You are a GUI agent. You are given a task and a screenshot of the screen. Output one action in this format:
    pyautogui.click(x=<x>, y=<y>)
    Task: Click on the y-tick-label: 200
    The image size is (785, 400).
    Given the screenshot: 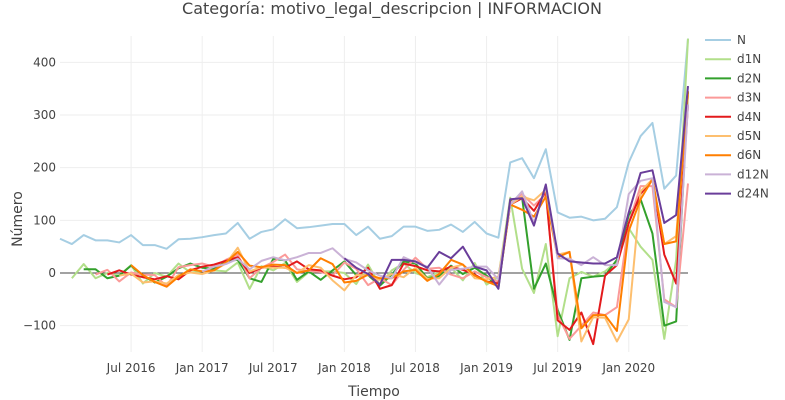 What is the action you would take?
    pyautogui.click(x=44, y=168)
    